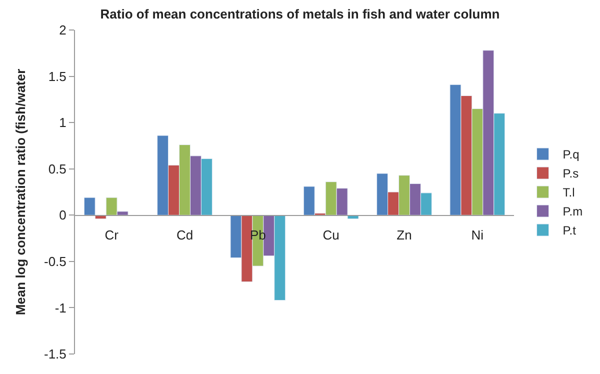 The height and width of the screenshot is (374, 600). I want to click on y-tick-label: 2, so click(62, 30).